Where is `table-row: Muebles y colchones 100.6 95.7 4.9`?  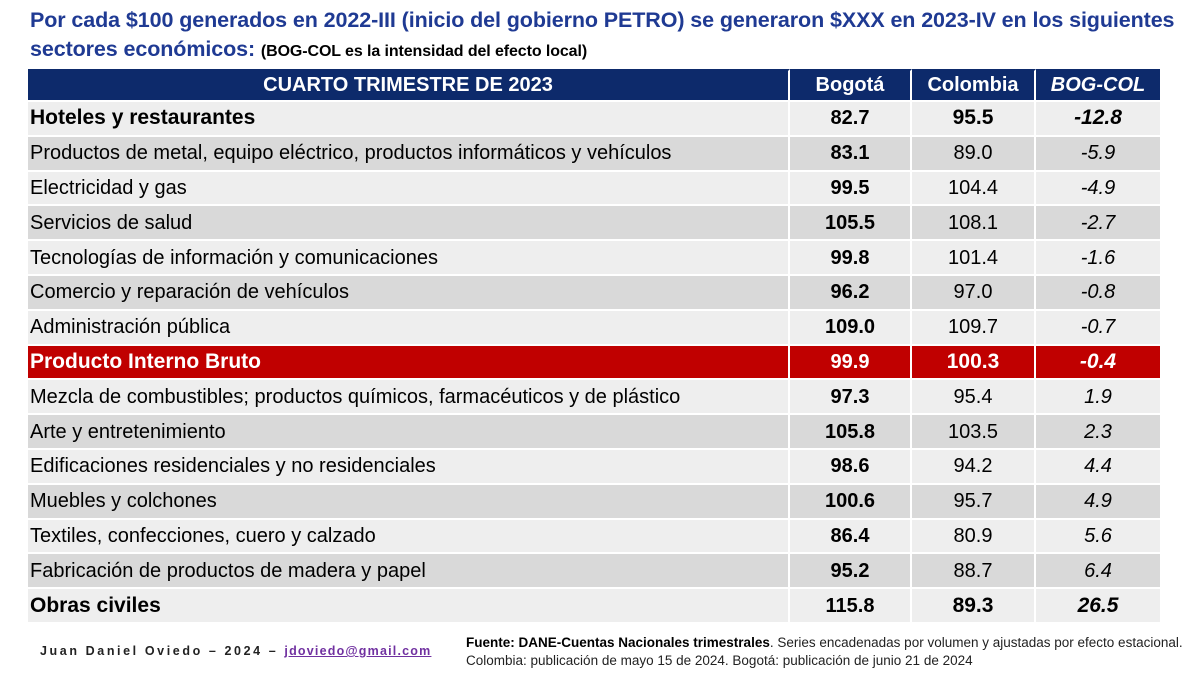 table-row: Muebles y colchones 100.6 95.7 4.9 is located at coordinates (594, 502).